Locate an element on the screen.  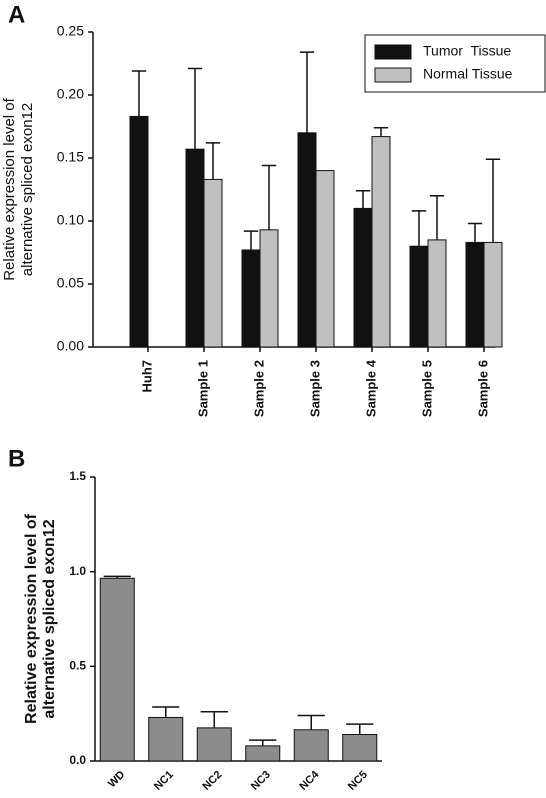
x-tick-label: NC1 is located at coordinates (164, 781).